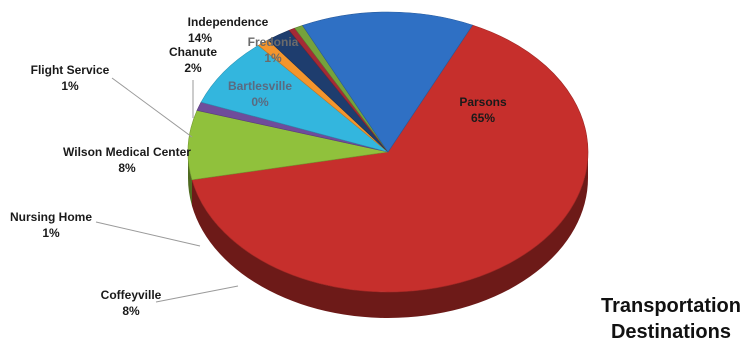 The width and height of the screenshot is (749, 347). What do you see at coordinates (131, 311) in the screenshot?
I see `slice-percent-coffeyville: 8%` at bounding box center [131, 311].